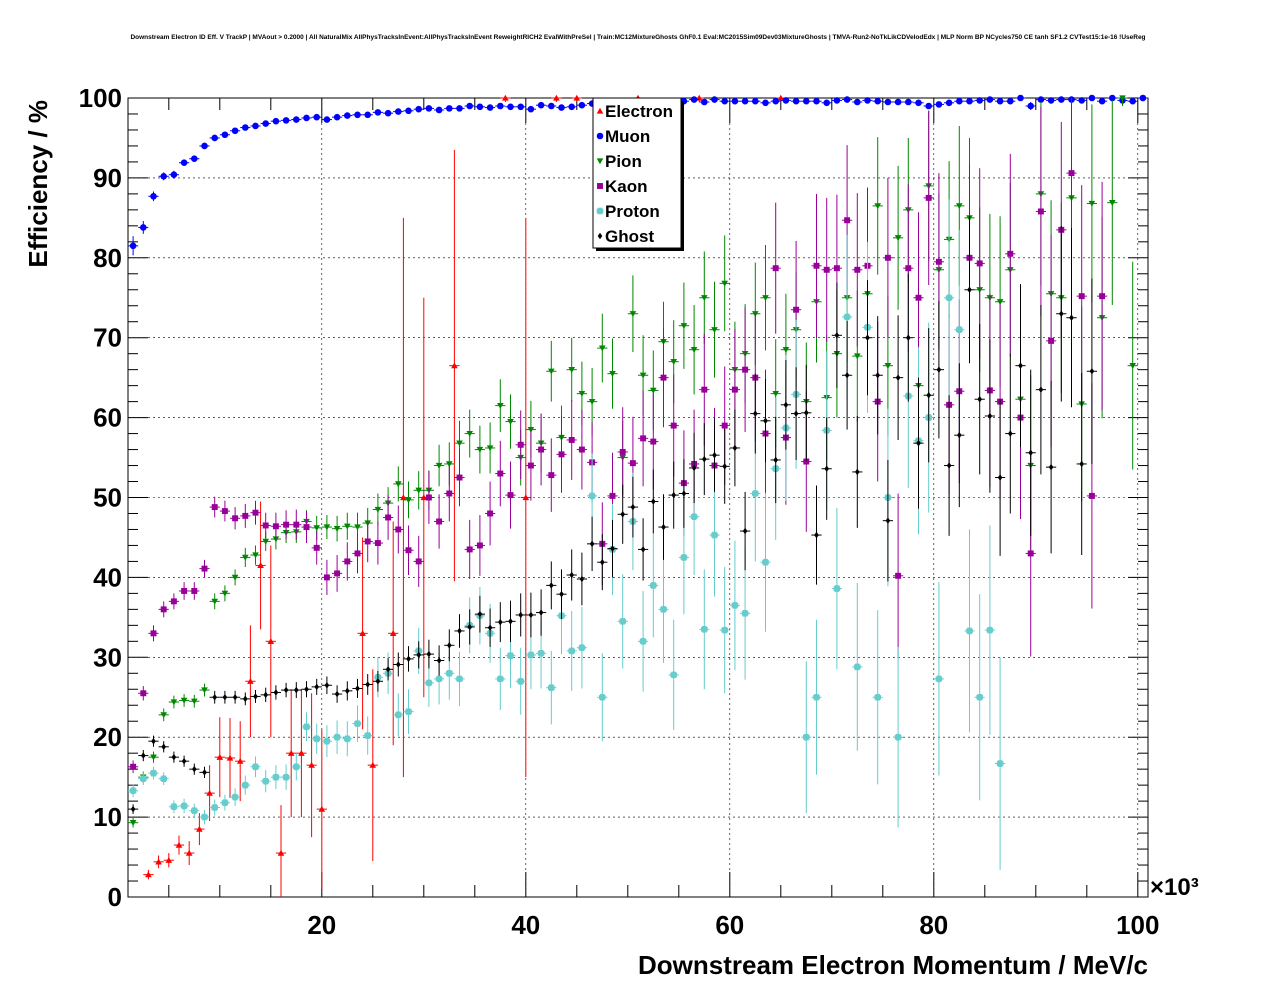  I want to click on y-tick-label: 70, so click(107, 338).